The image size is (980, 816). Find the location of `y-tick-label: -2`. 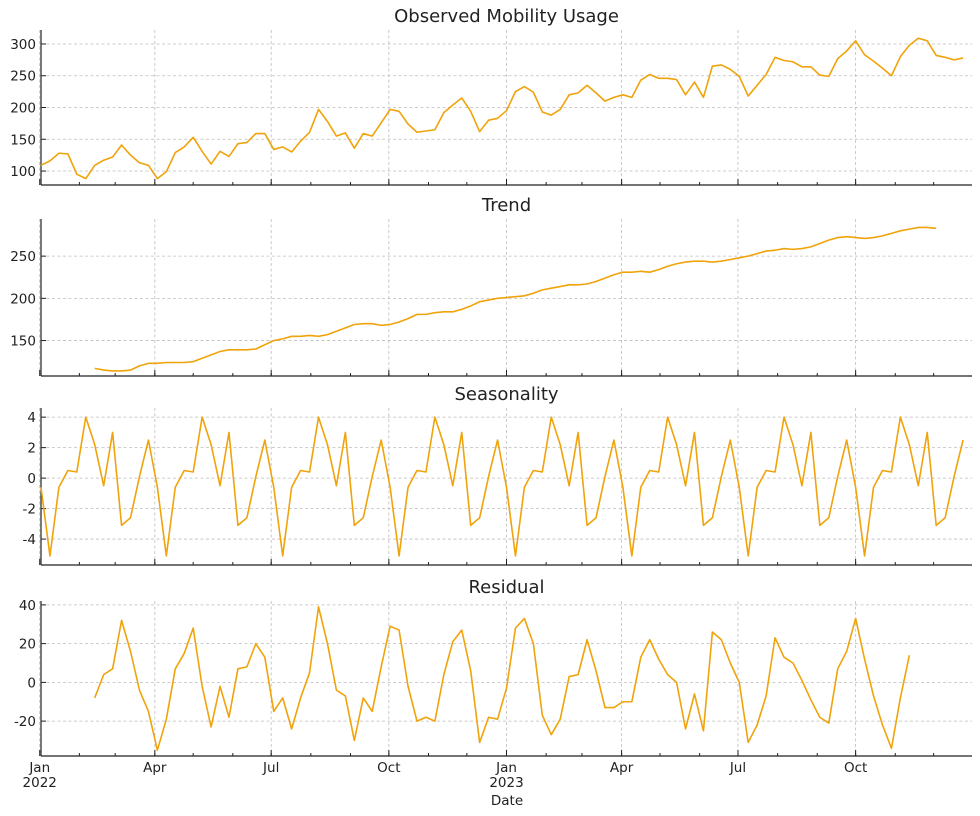

y-tick-label: -2 is located at coordinates (29, 510).